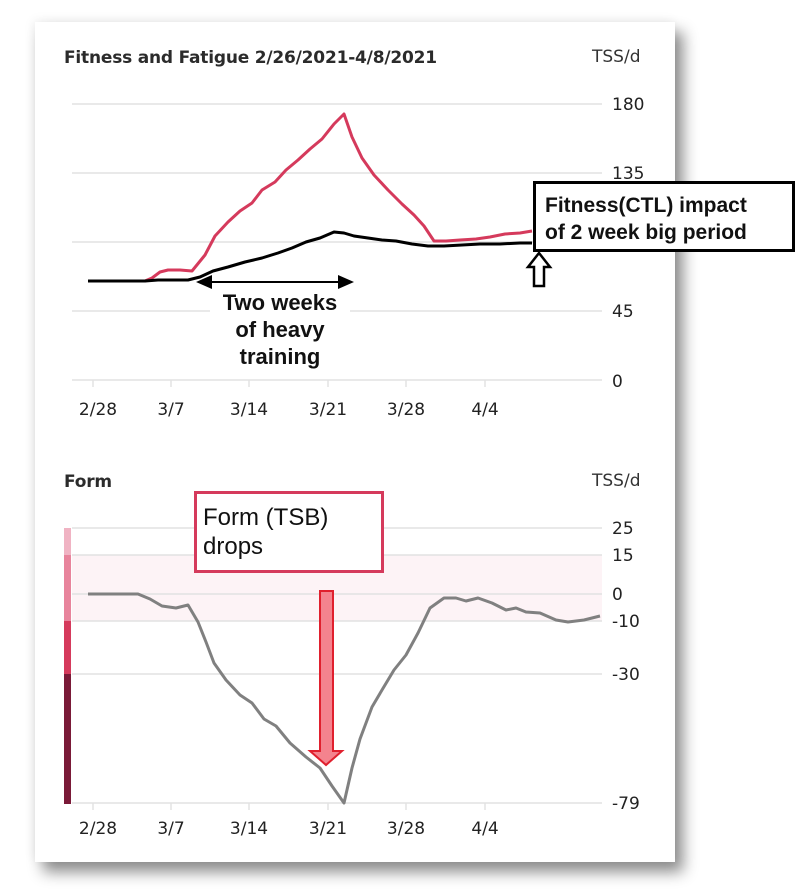 This screenshot has height=891, width=800. I want to click on fitness-line, so click(310, 256).